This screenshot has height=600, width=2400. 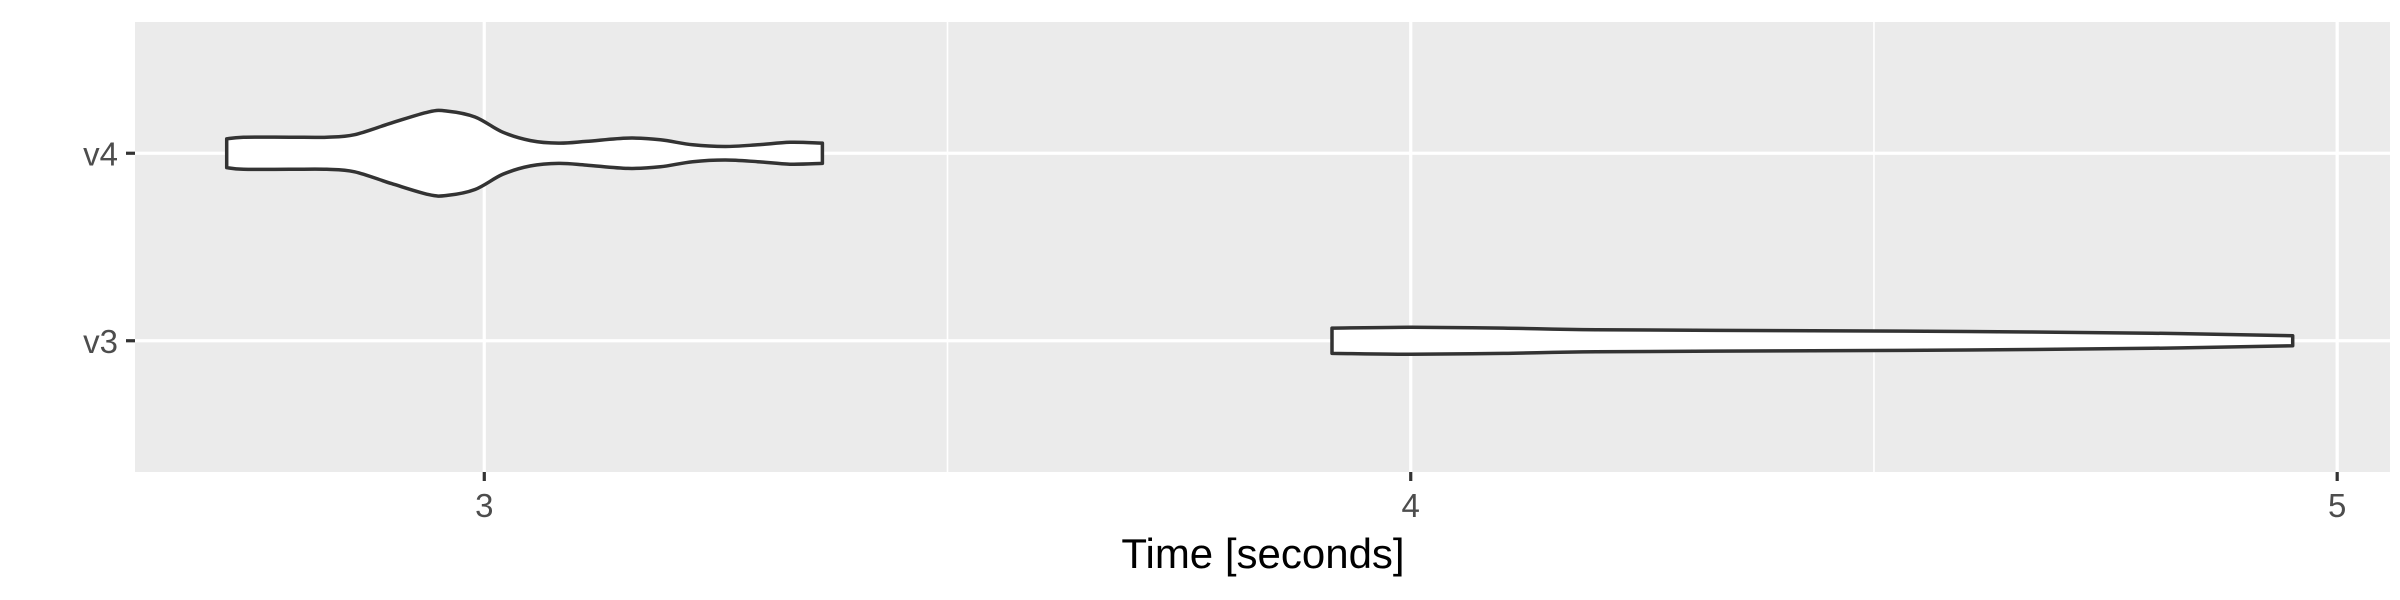 I want to click on violin-v3, so click(x=1812, y=341).